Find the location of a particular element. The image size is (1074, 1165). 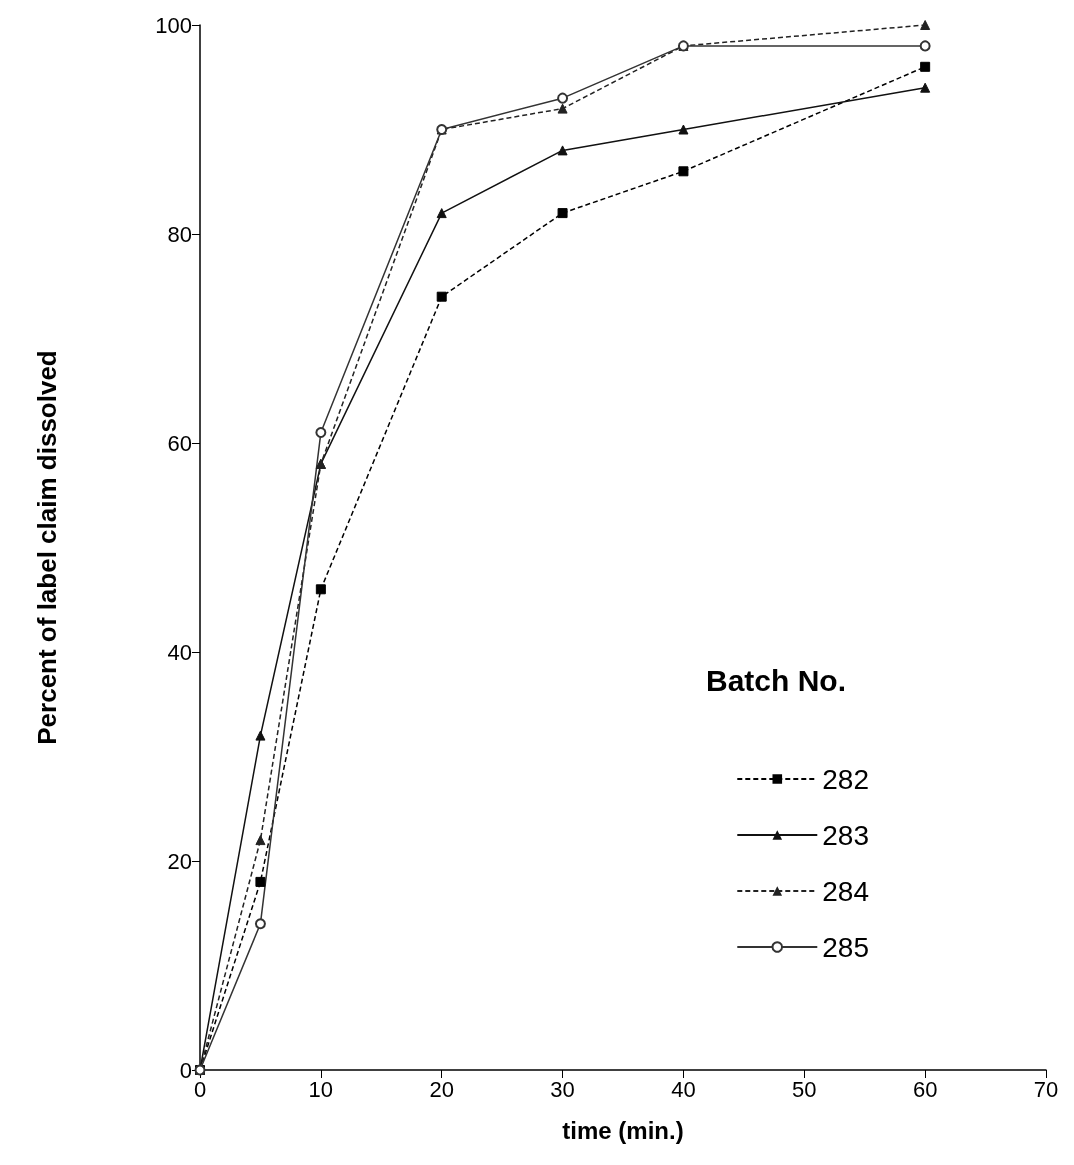

legend-label: 282 is located at coordinates (845, 779).